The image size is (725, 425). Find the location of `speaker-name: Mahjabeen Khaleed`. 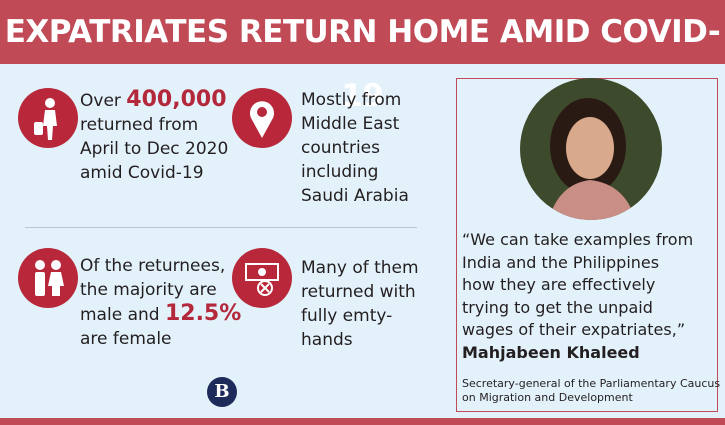

speaker-name: Mahjabeen Khaleed is located at coordinates (551, 352).